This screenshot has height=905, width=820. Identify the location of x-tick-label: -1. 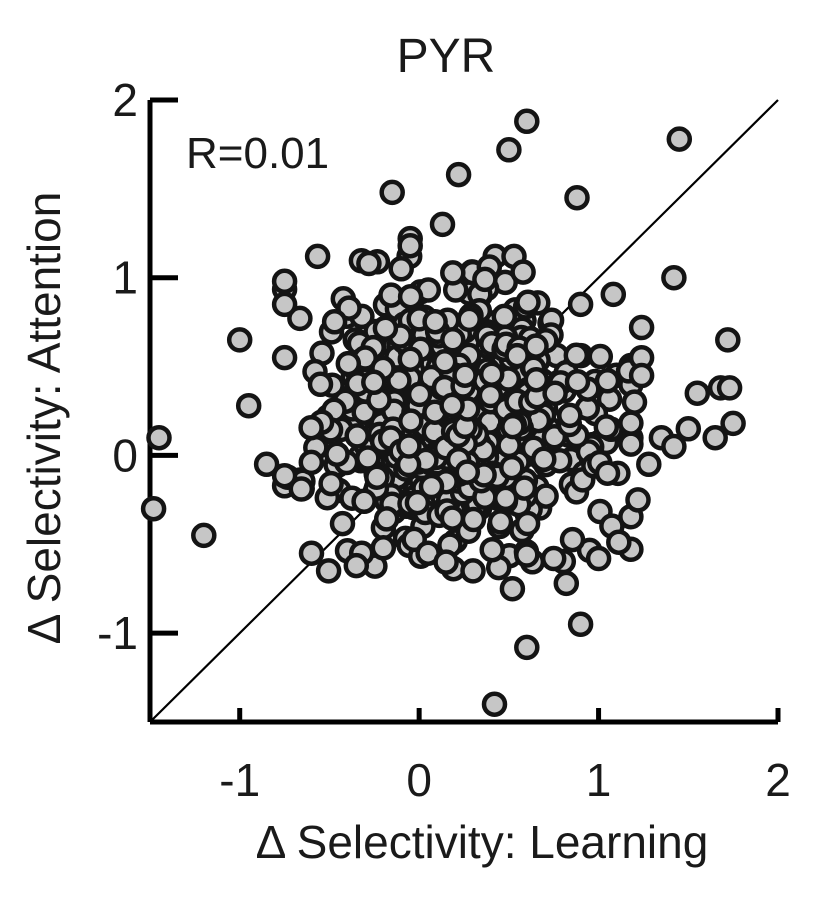
(239, 780).